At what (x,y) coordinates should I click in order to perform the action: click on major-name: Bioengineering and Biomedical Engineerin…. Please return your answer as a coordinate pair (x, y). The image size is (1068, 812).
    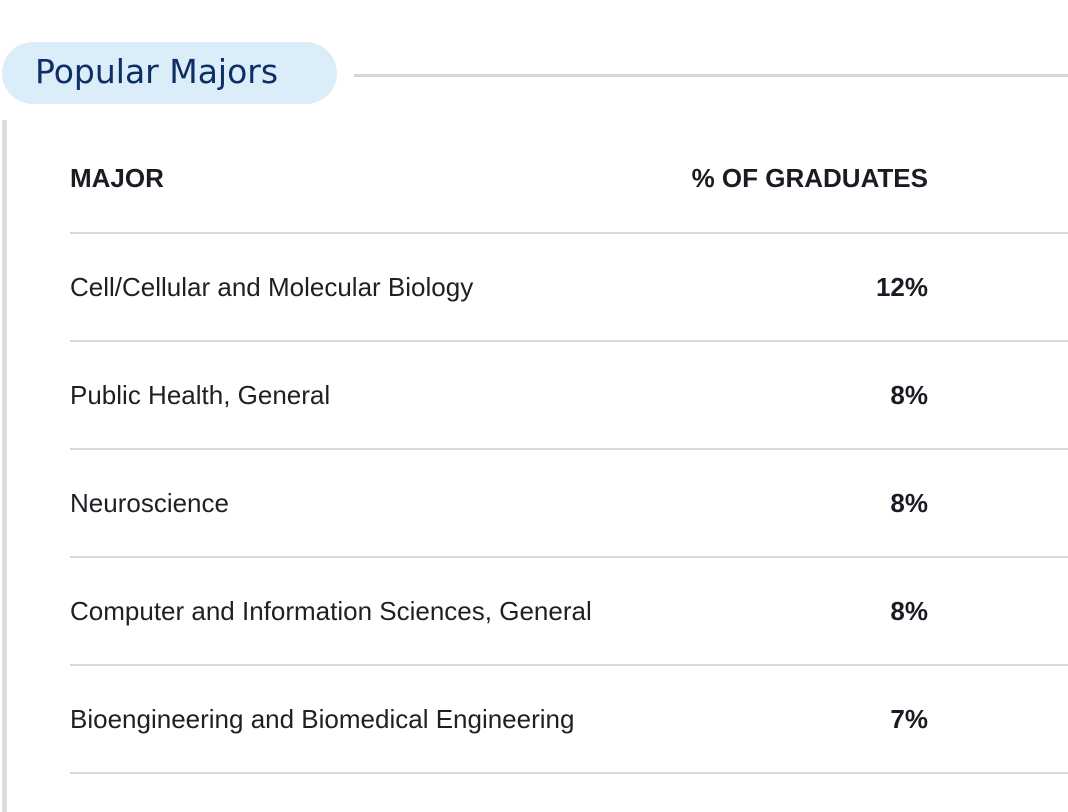
    Looking at the image, I should click on (322, 719).